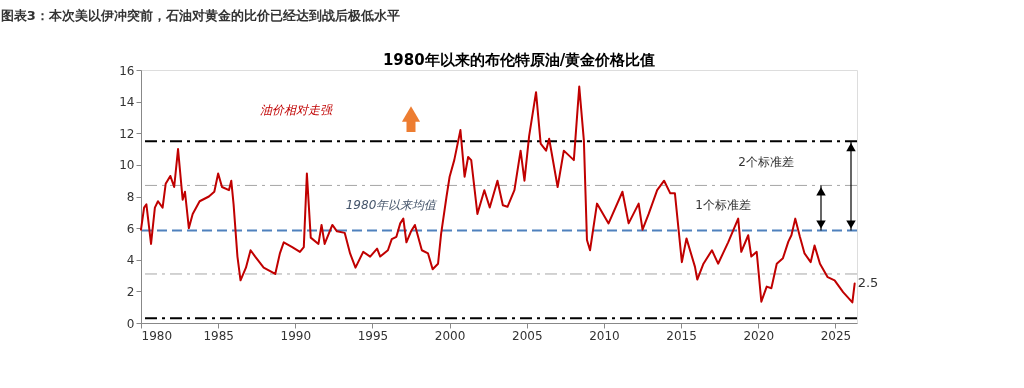 The width and height of the screenshot is (1024, 388). Describe the element at coordinates (766, 162) in the screenshot. I see `annotation: 2个标准差` at that location.